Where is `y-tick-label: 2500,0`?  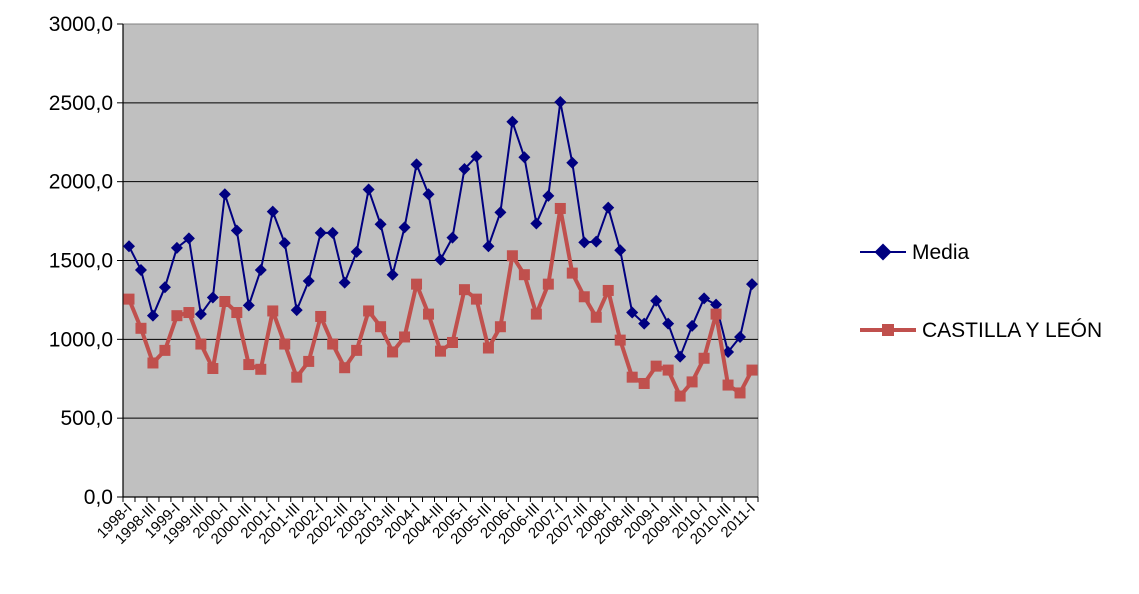
y-tick-label: 2500,0 is located at coordinates (81, 103).